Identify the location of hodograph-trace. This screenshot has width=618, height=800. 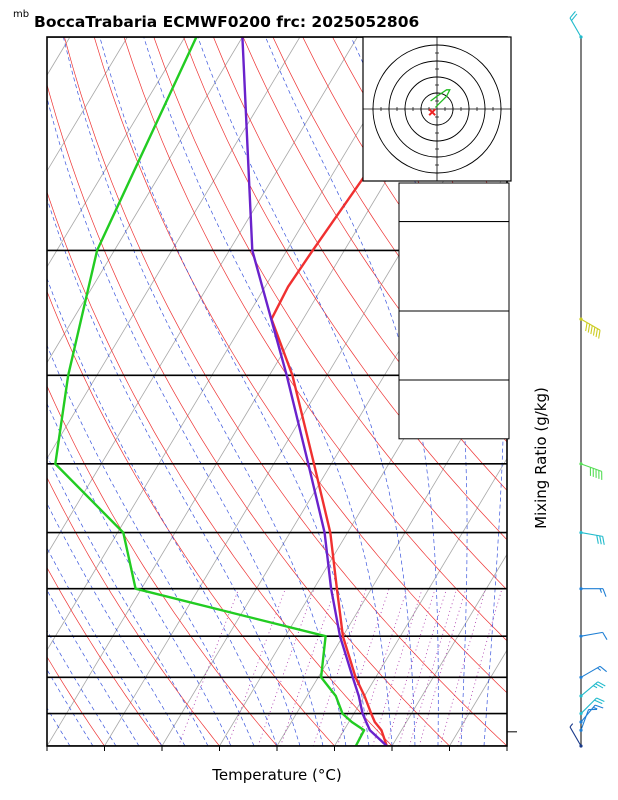
(440, 98).